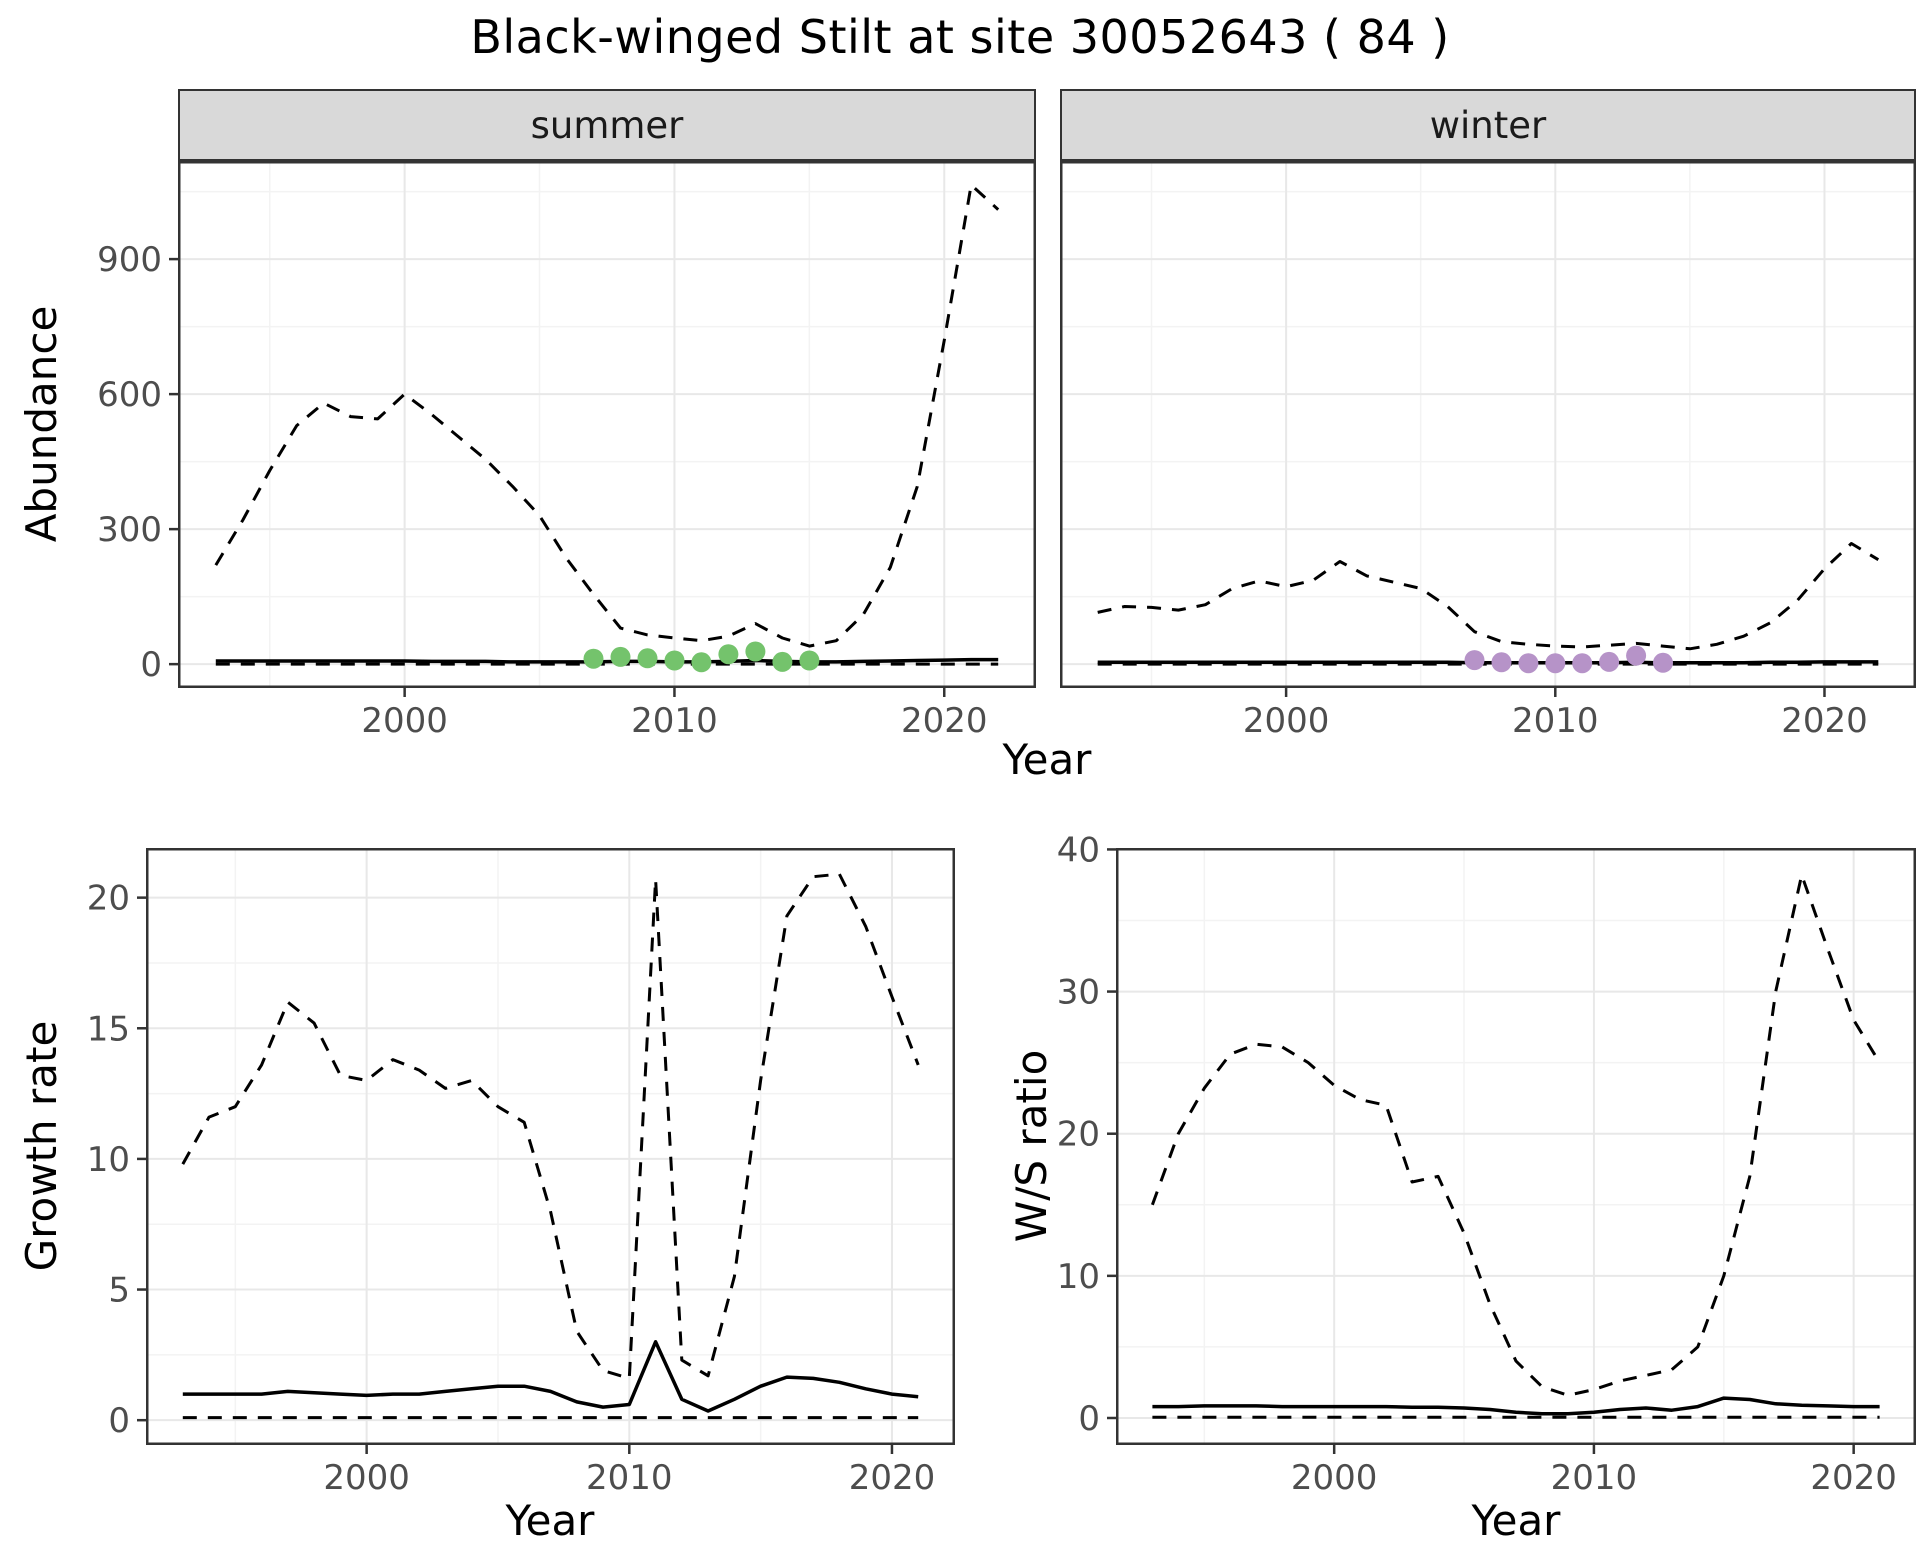 This screenshot has height=1560, width=1920. I want to click on top-row-x-axis-title: Year, so click(1047, 759).